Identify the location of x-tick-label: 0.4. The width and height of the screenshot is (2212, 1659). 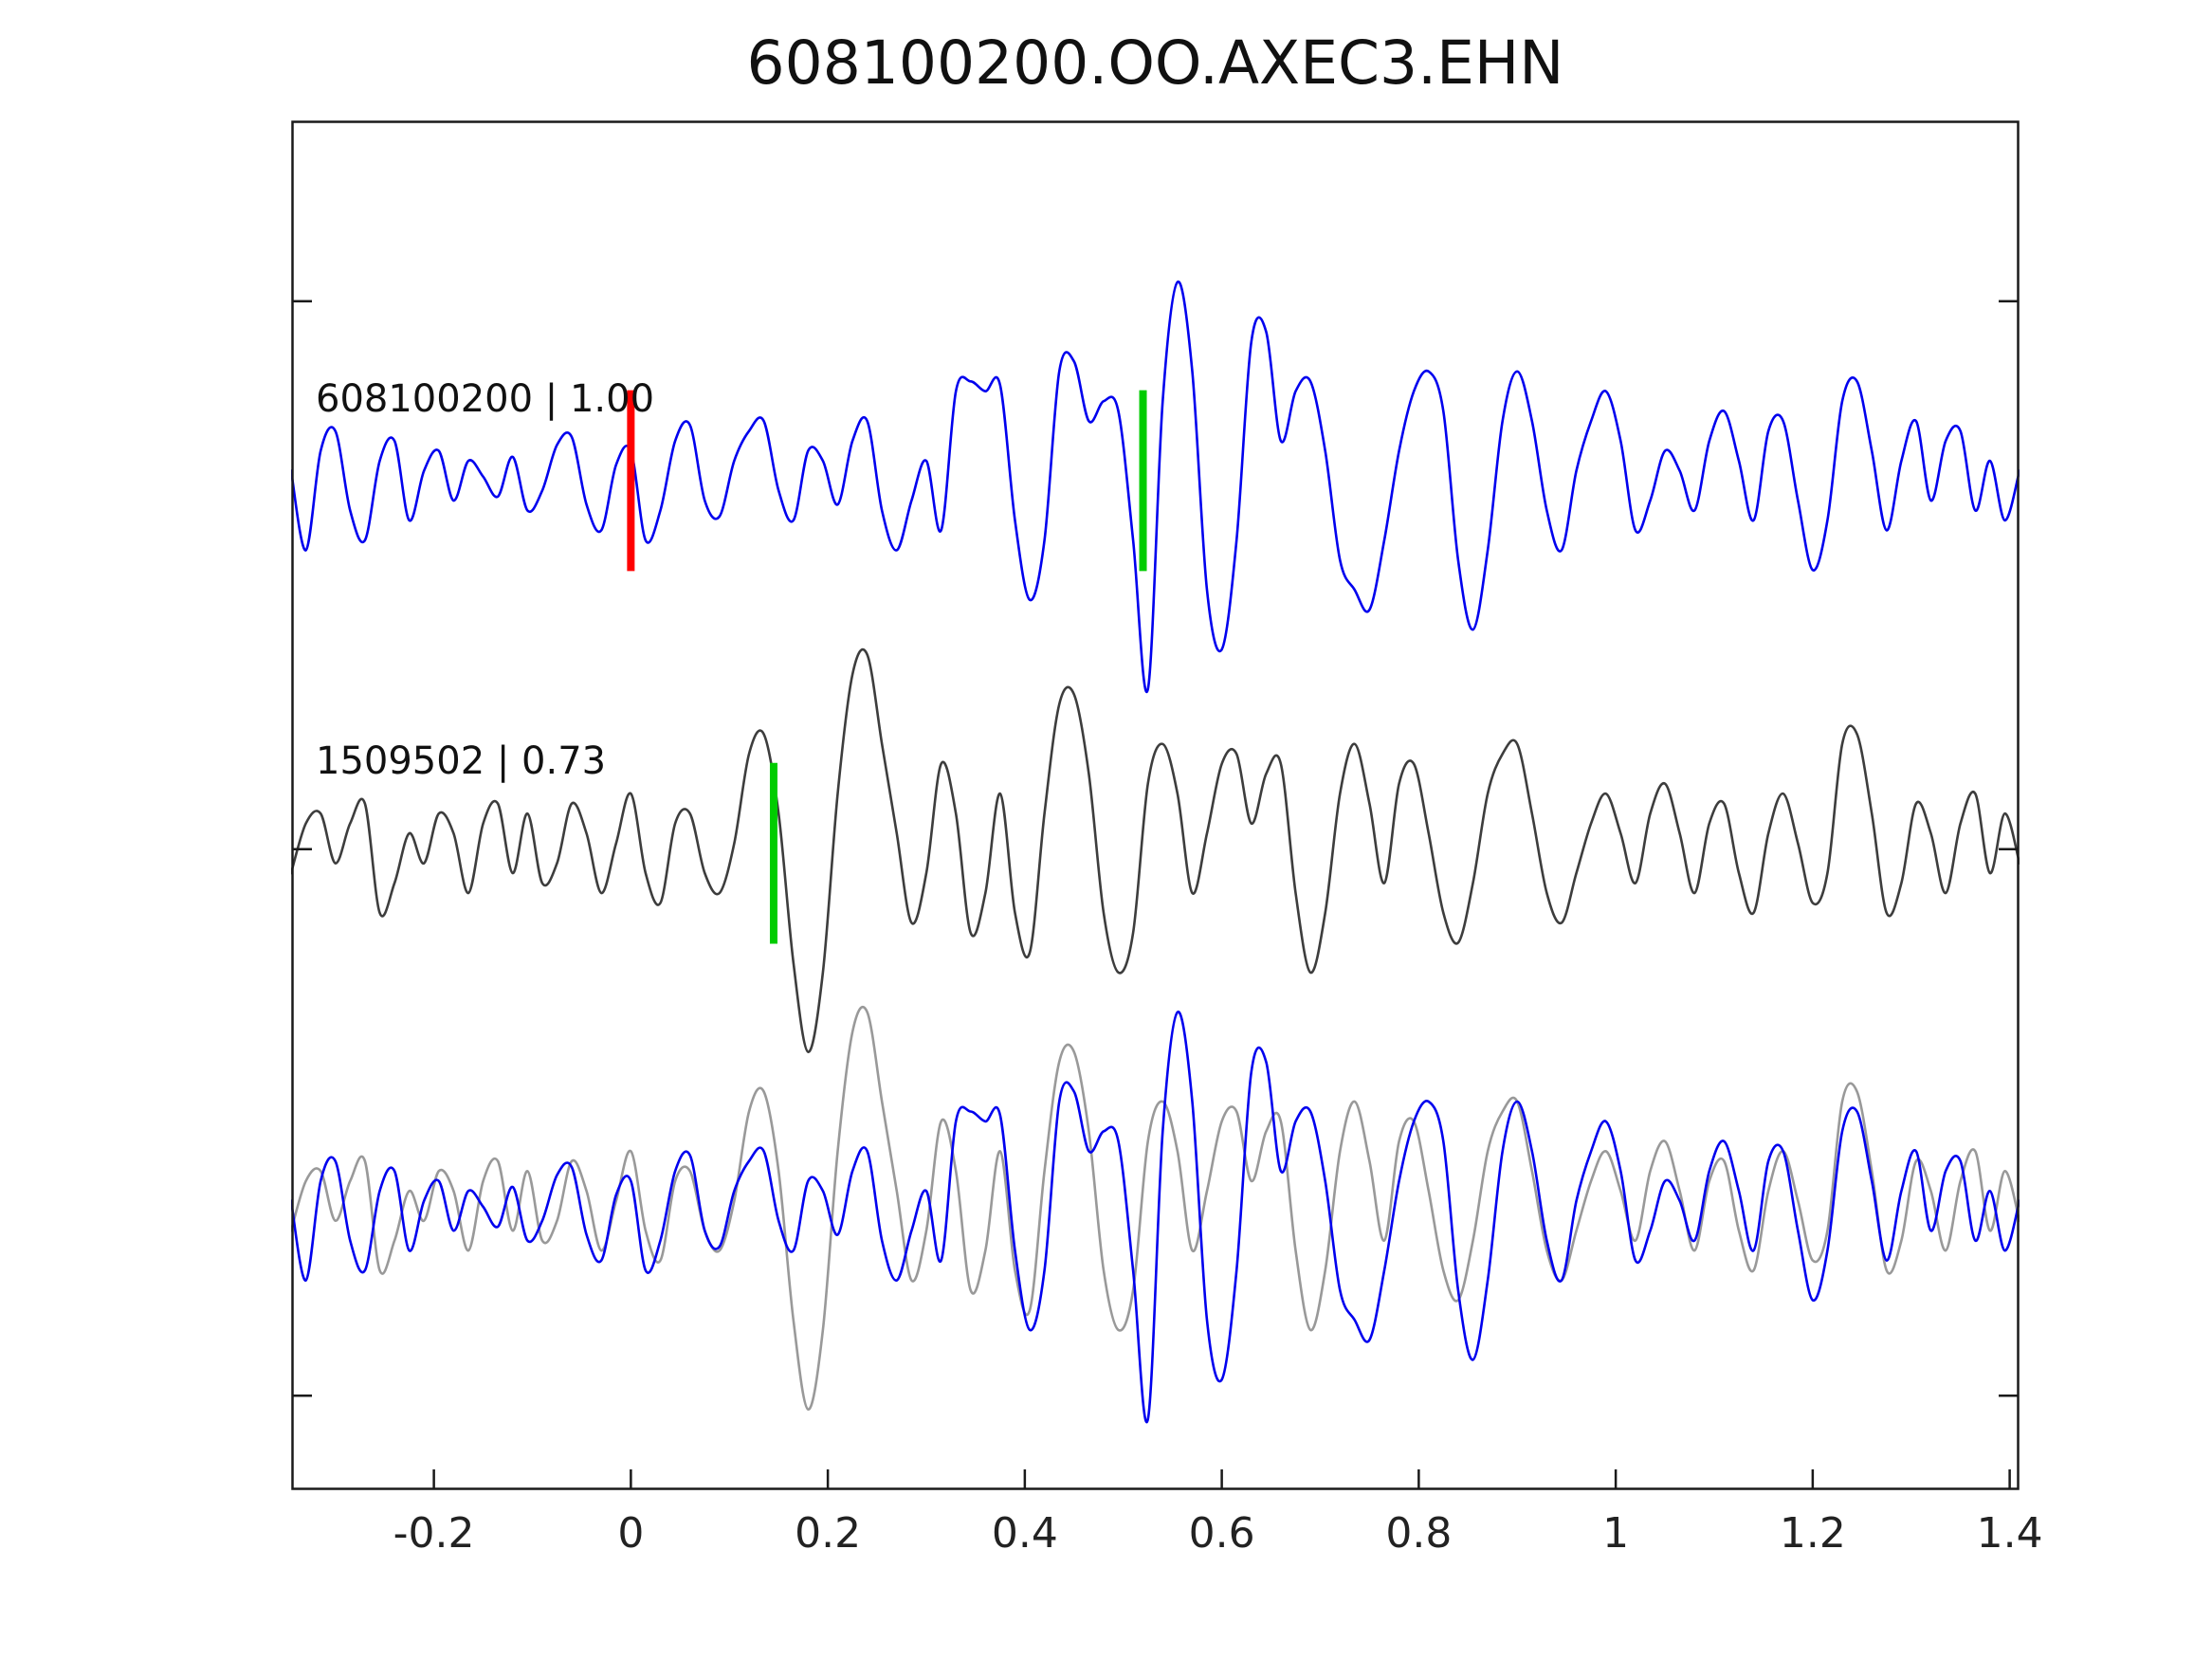
(1024, 1533).